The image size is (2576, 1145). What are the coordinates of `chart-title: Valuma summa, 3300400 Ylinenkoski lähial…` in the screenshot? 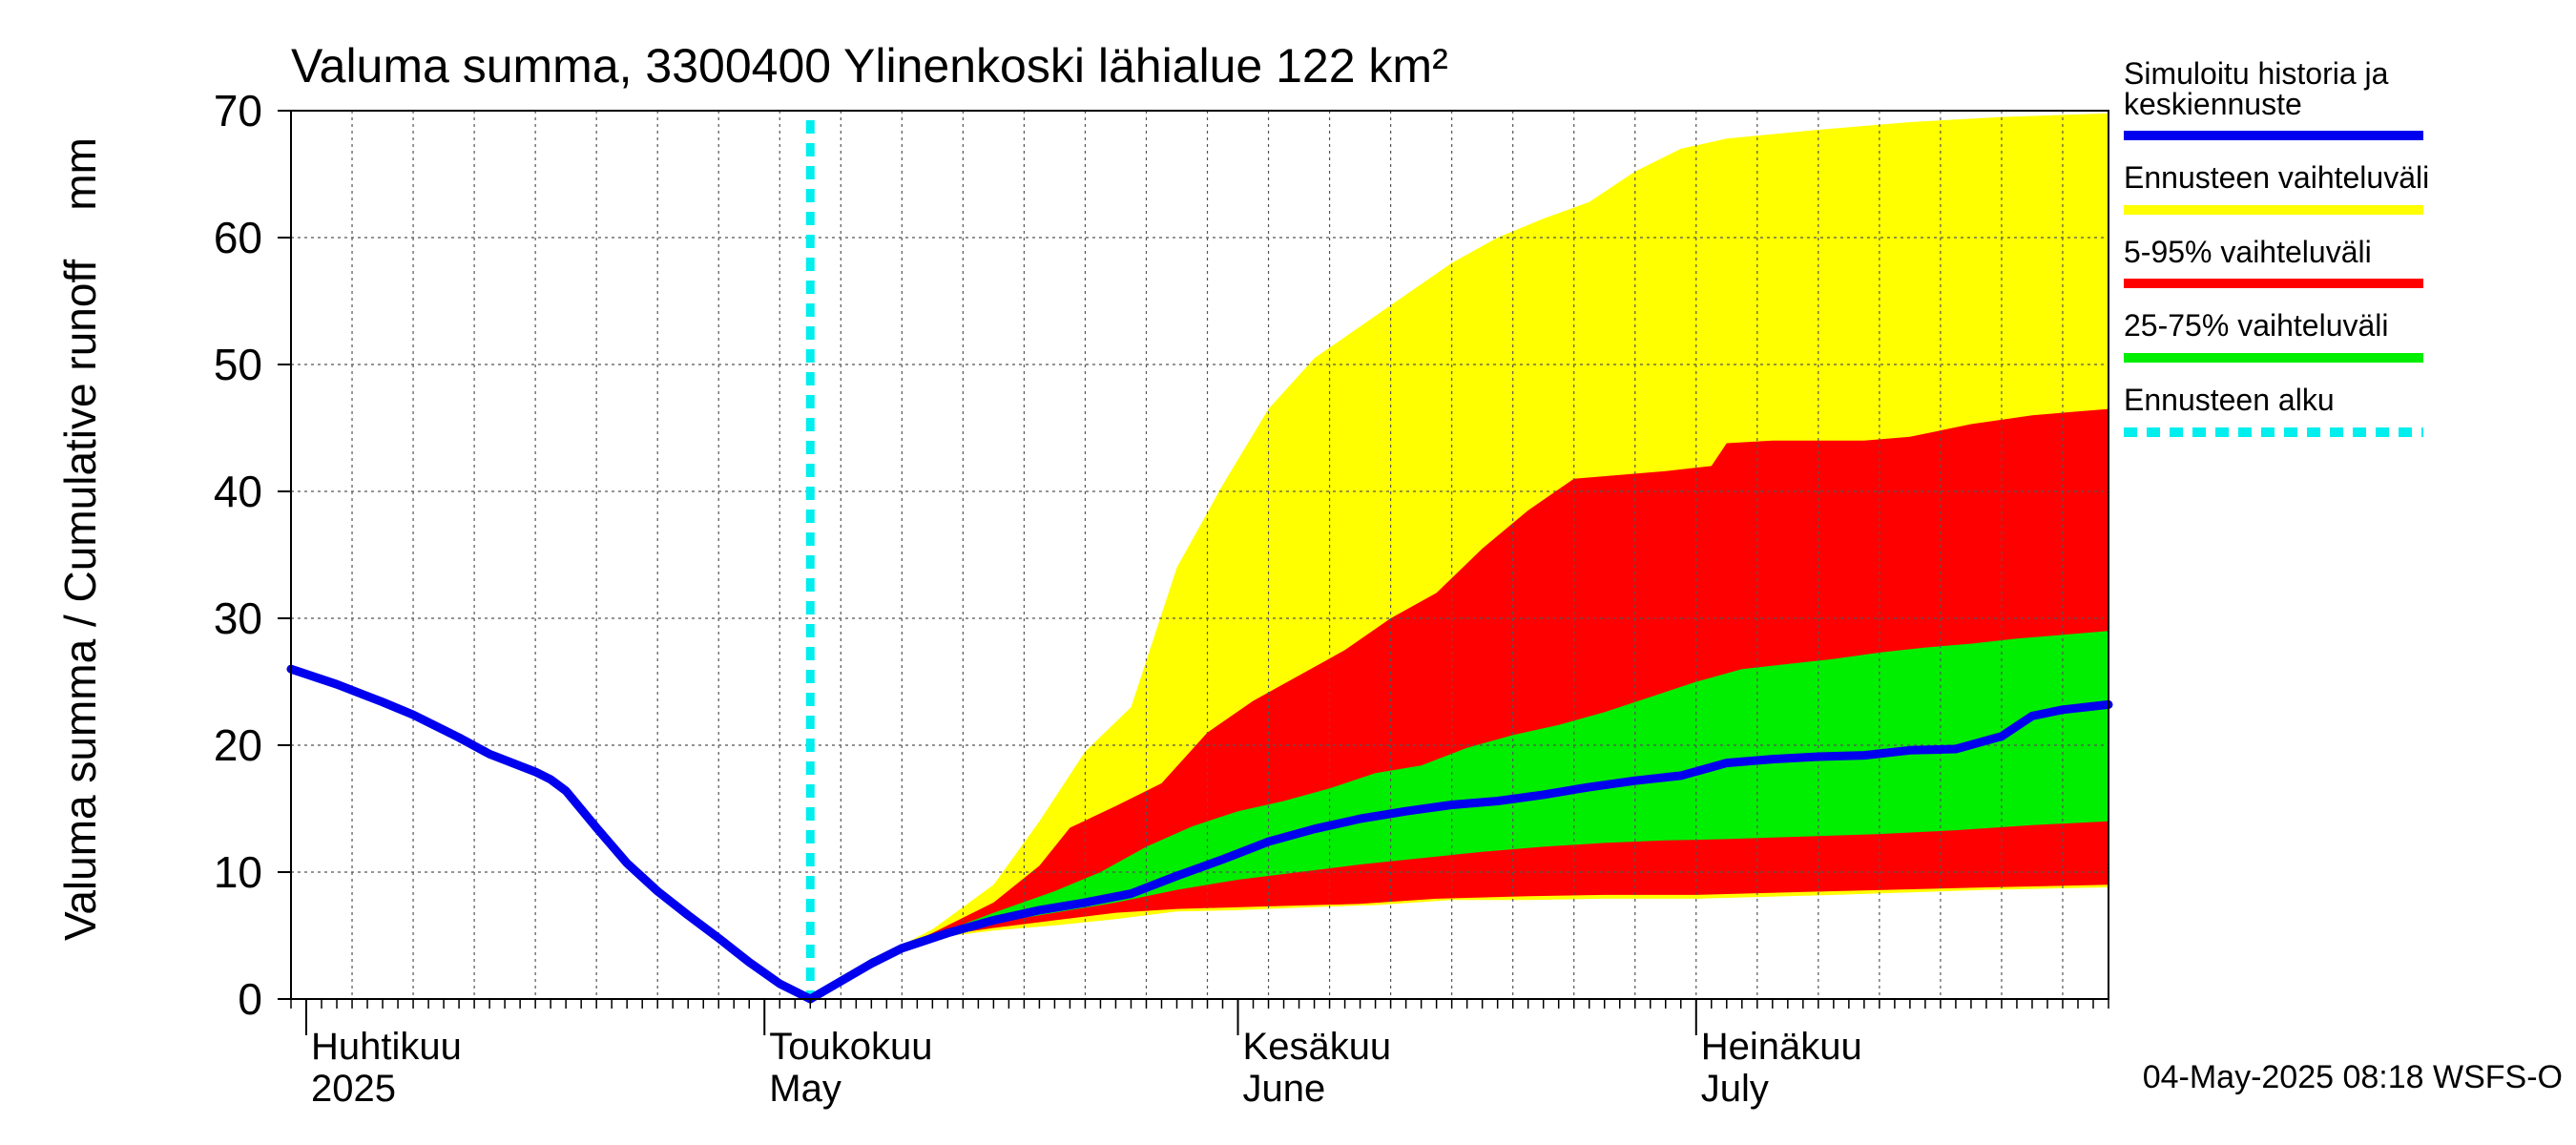 It's located at (869, 66).